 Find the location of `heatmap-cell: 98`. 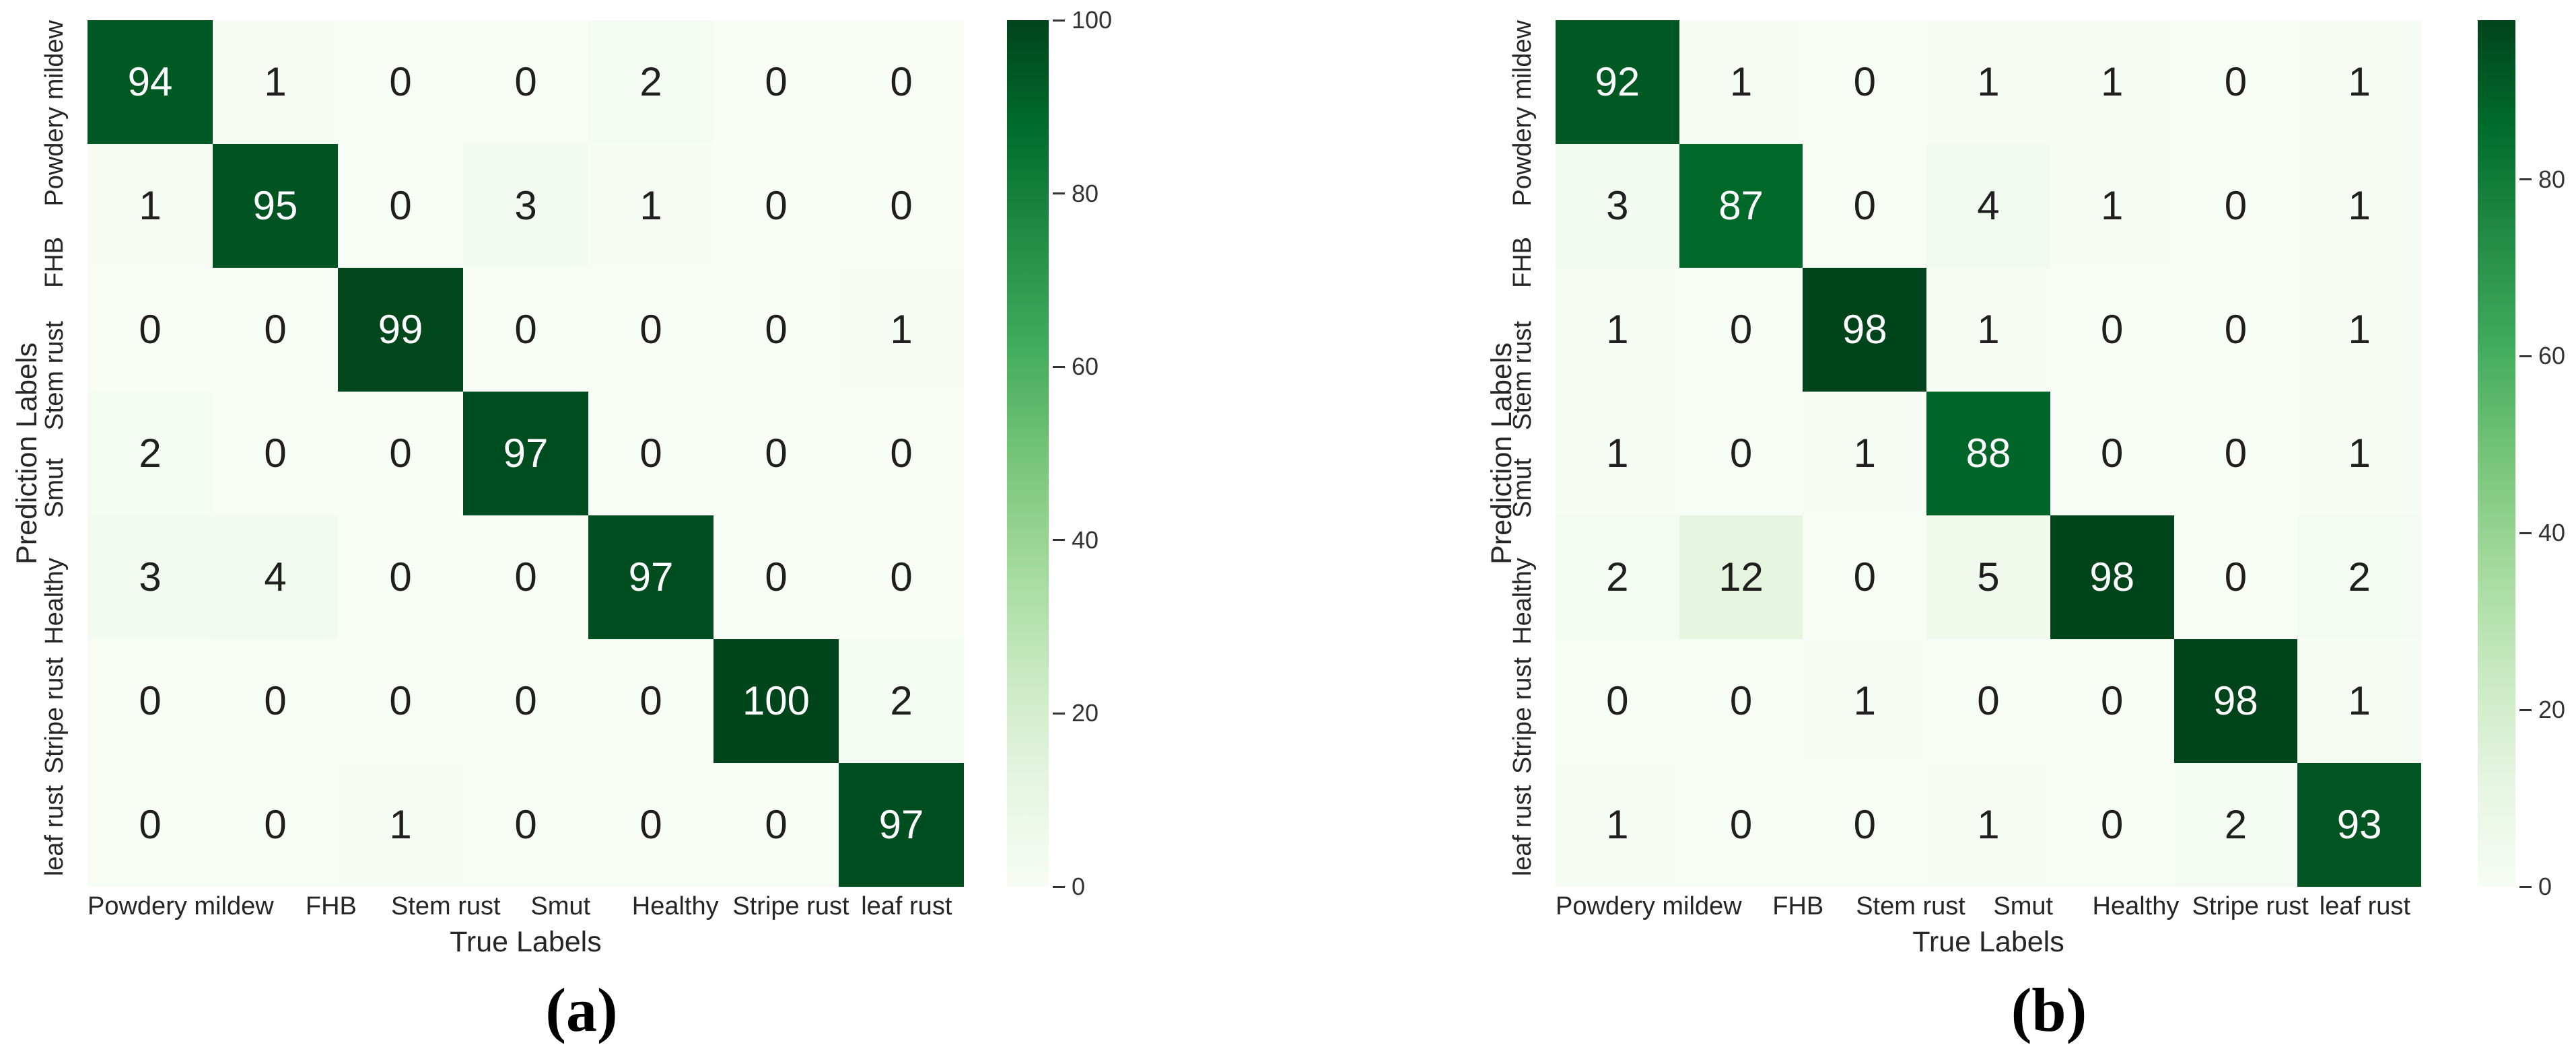

heatmap-cell: 98 is located at coordinates (2235, 701).